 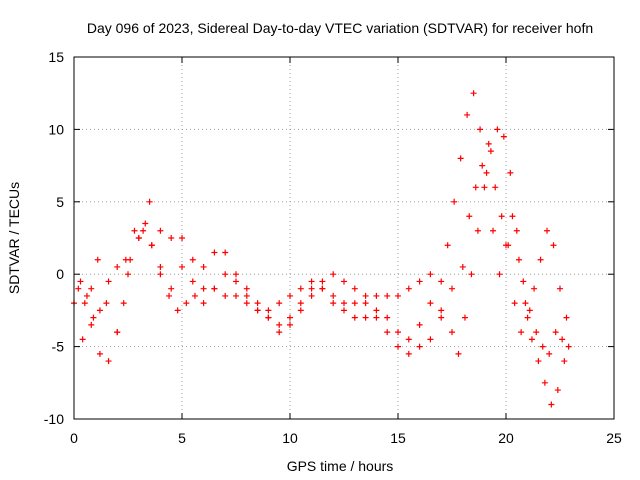 What do you see at coordinates (74, 438) in the screenshot?
I see `x-tick-label: 0` at bounding box center [74, 438].